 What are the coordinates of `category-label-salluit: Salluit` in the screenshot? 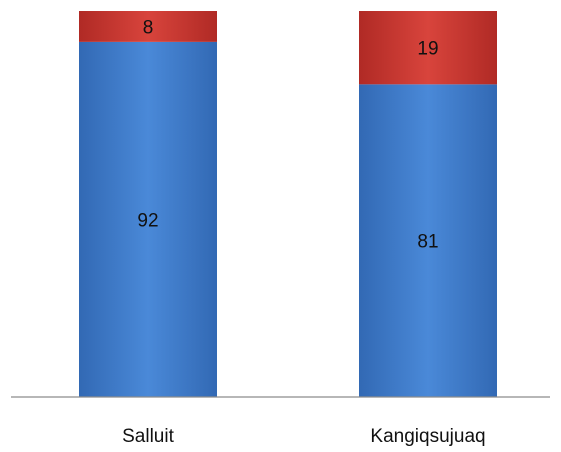 It's located at (148, 436).